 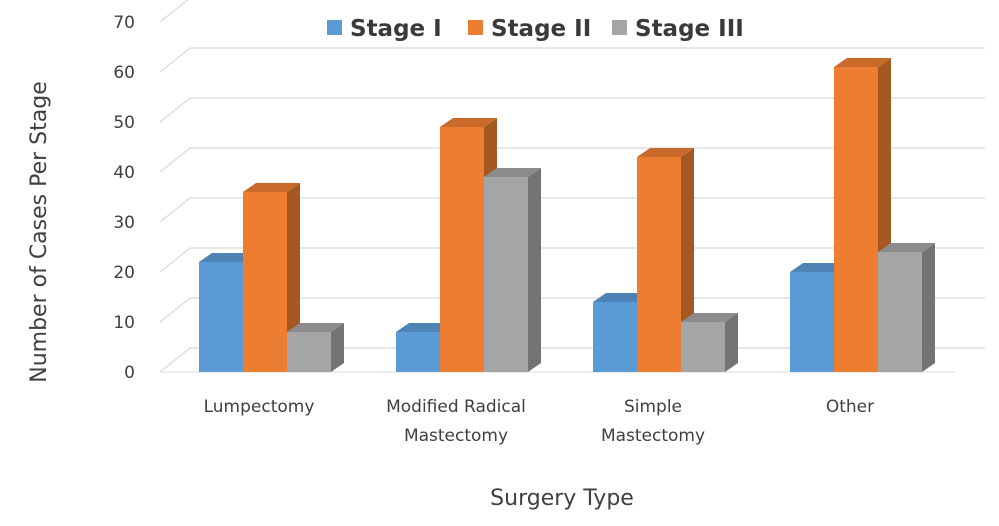 What do you see at coordinates (541, 29) in the screenshot?
I see `legend-label: Stage II` at bounding box center [541, 29].